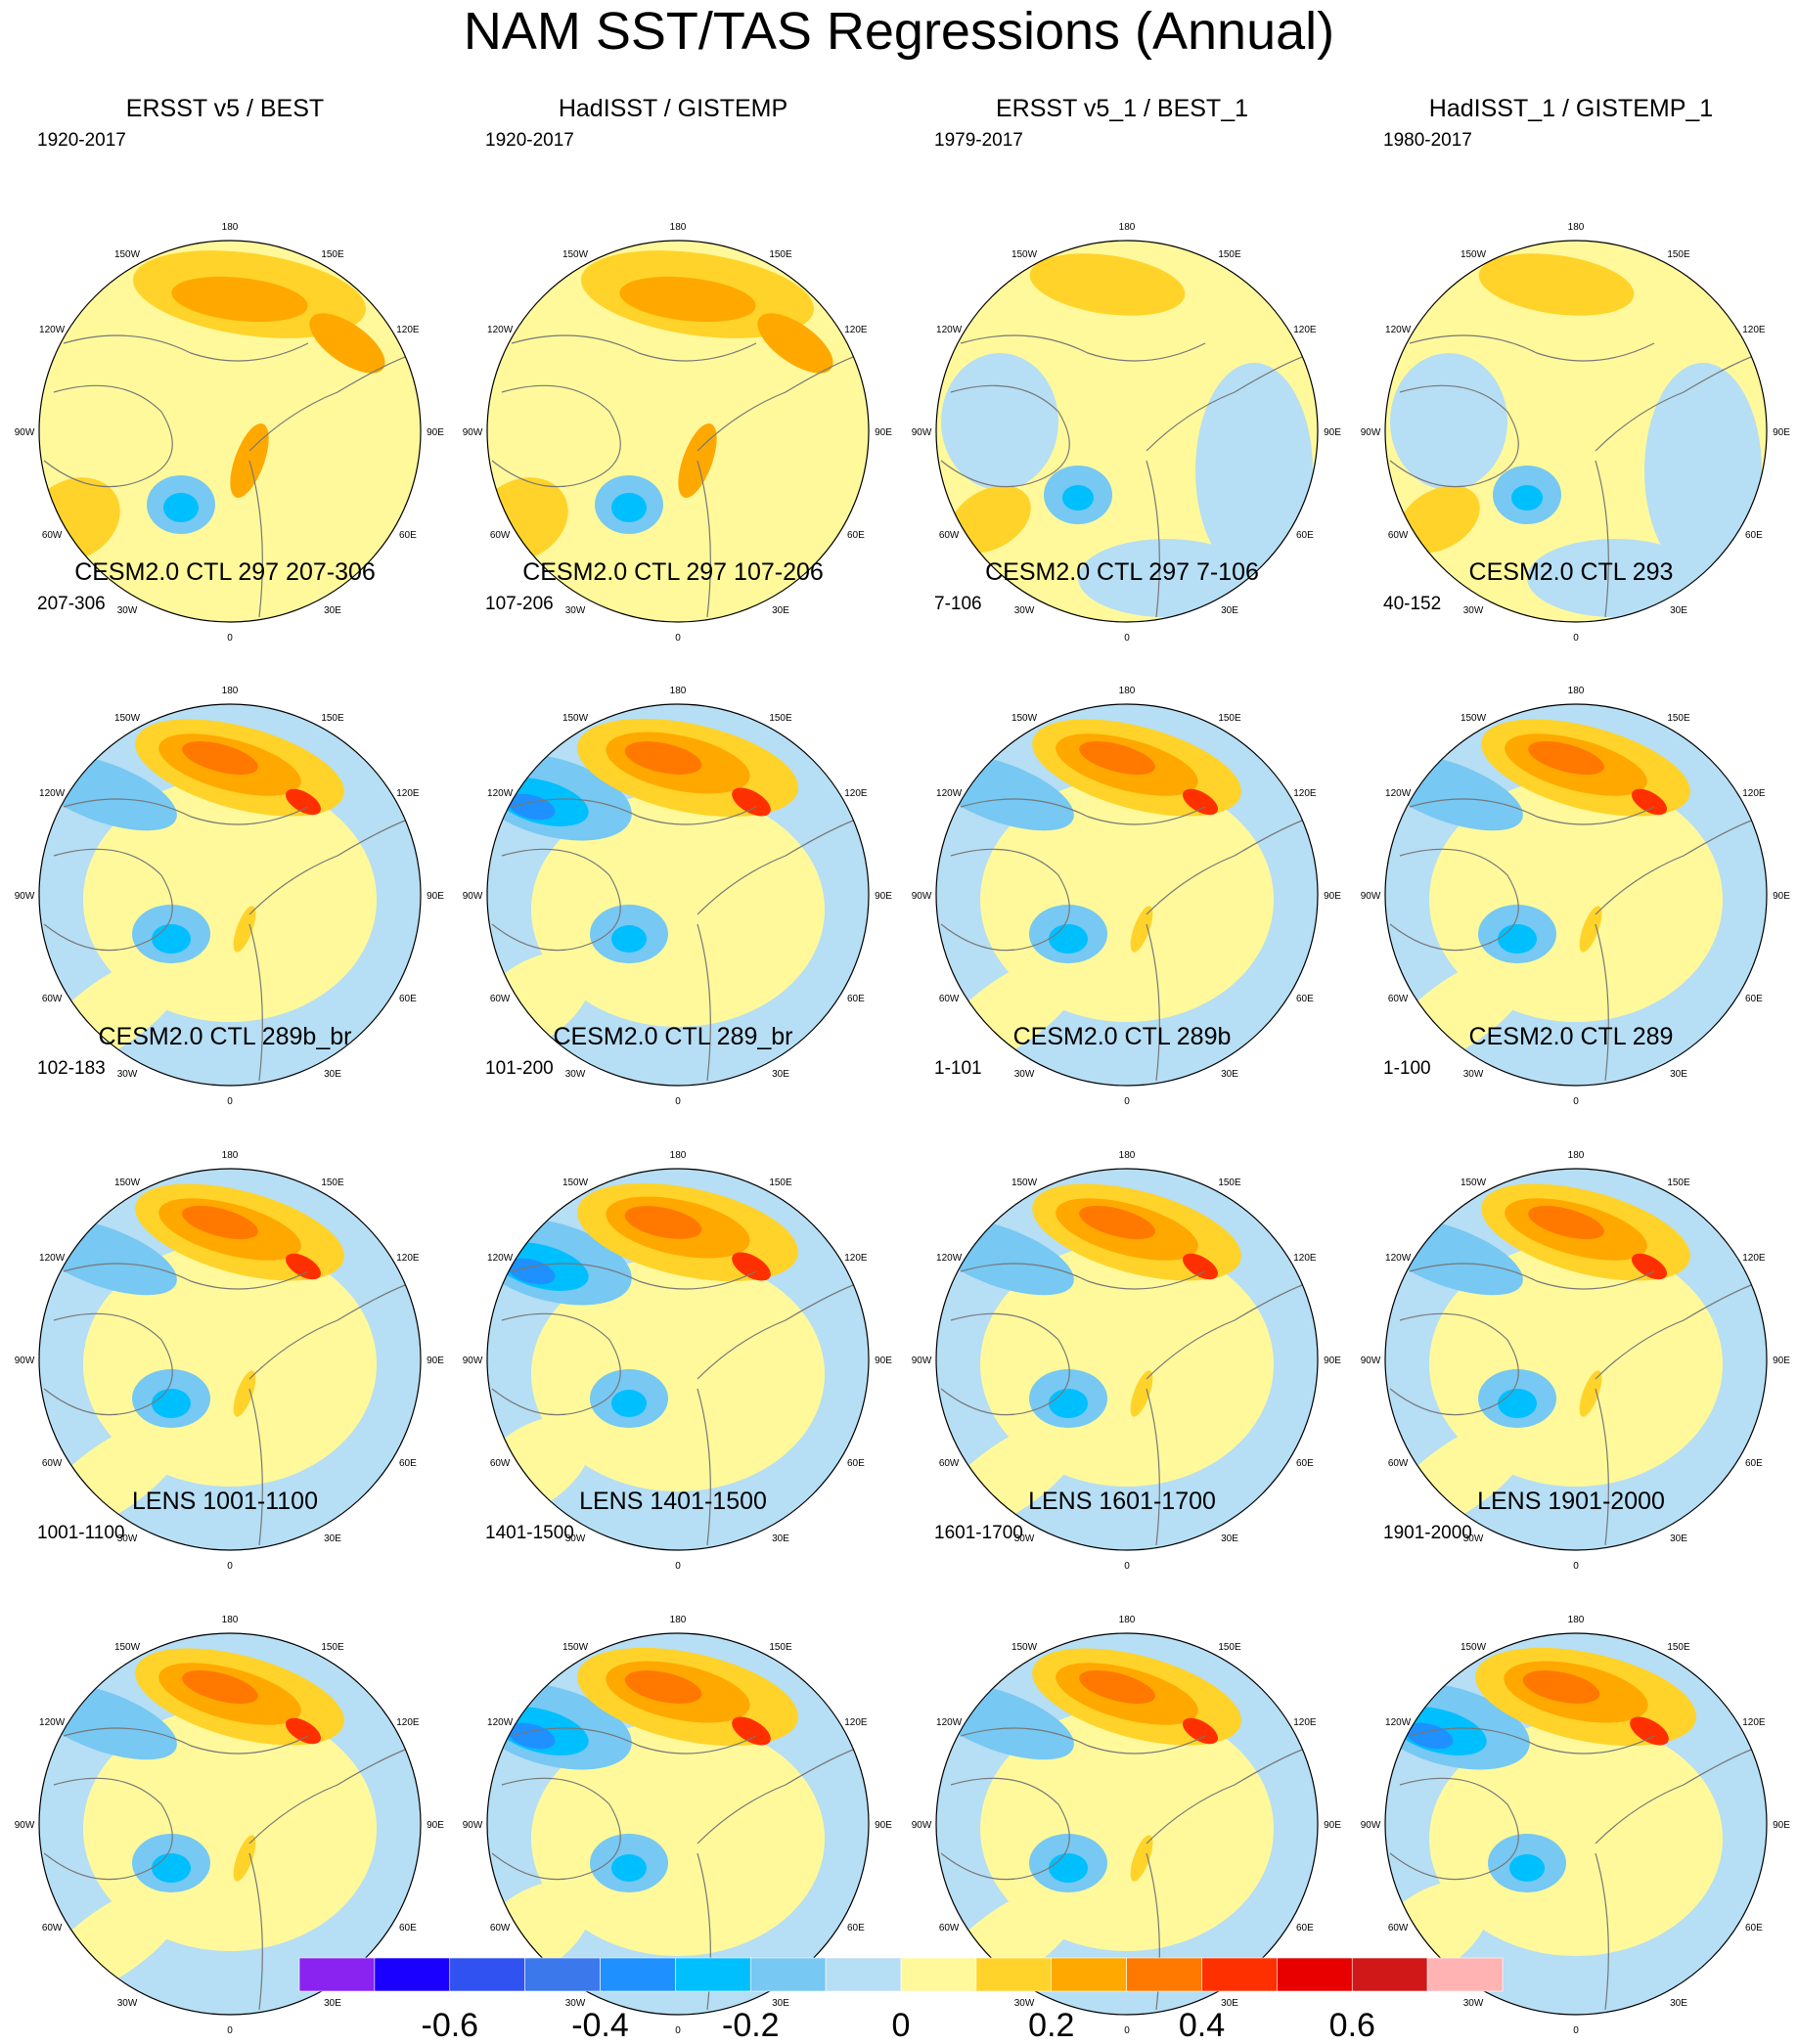  Describe the element at coordinates (225, 572) in the screenshot. I see `panel-title: CESM2.0 CTL 297 207-306` at that location.